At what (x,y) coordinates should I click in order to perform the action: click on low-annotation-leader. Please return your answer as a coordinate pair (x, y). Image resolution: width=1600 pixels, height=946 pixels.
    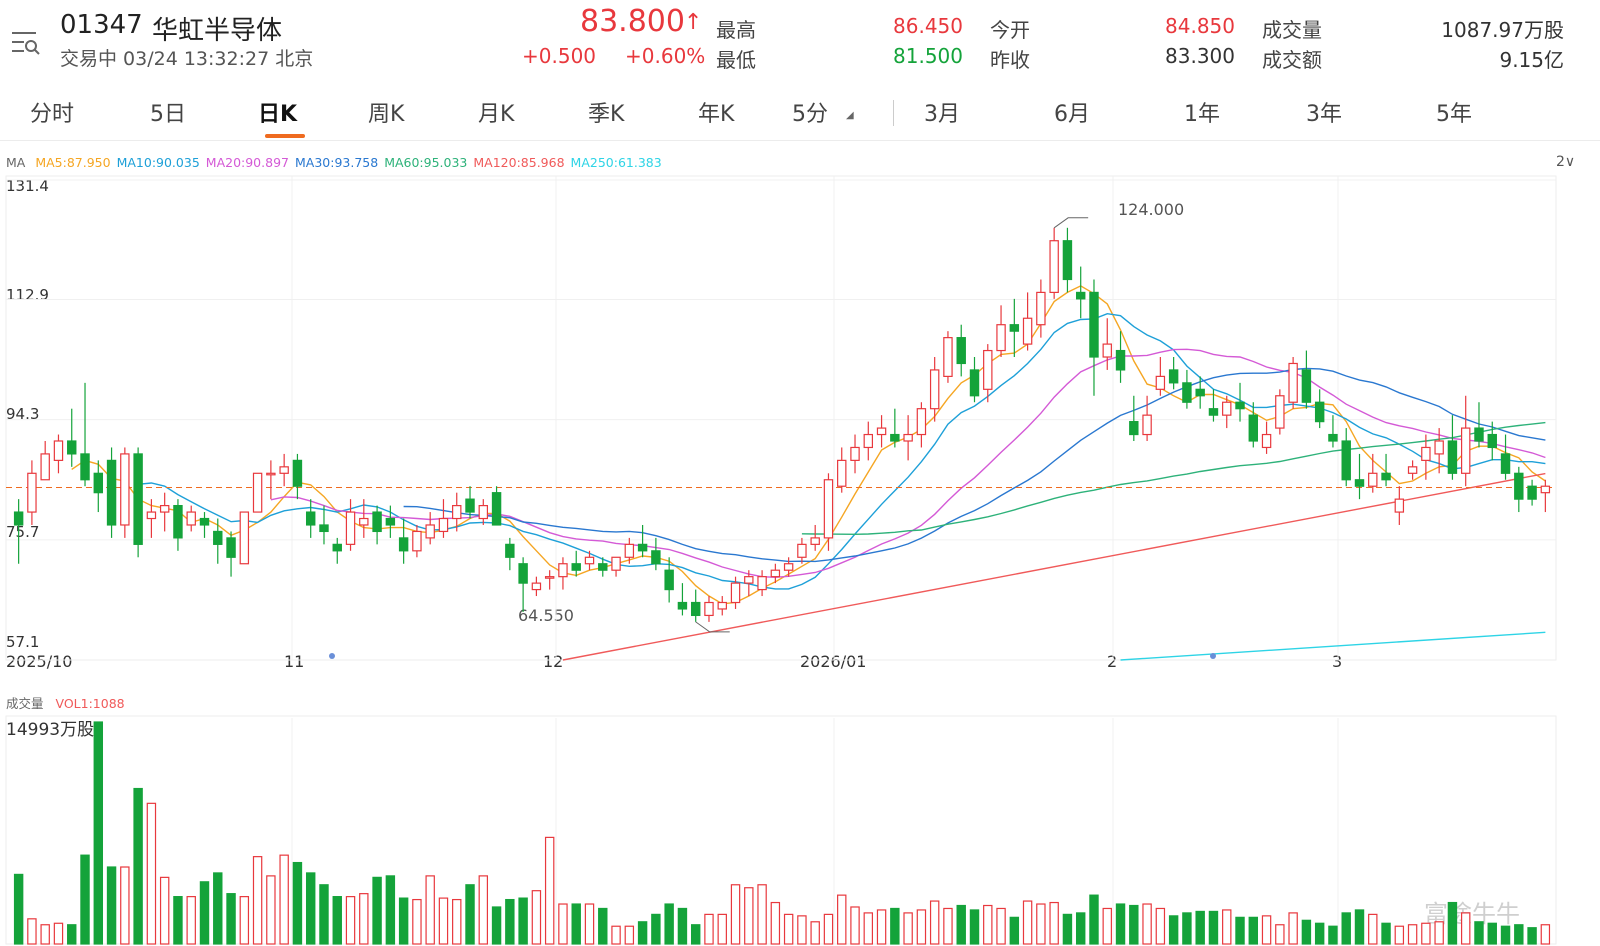
    Looking at the image, I should click on (712, 627).